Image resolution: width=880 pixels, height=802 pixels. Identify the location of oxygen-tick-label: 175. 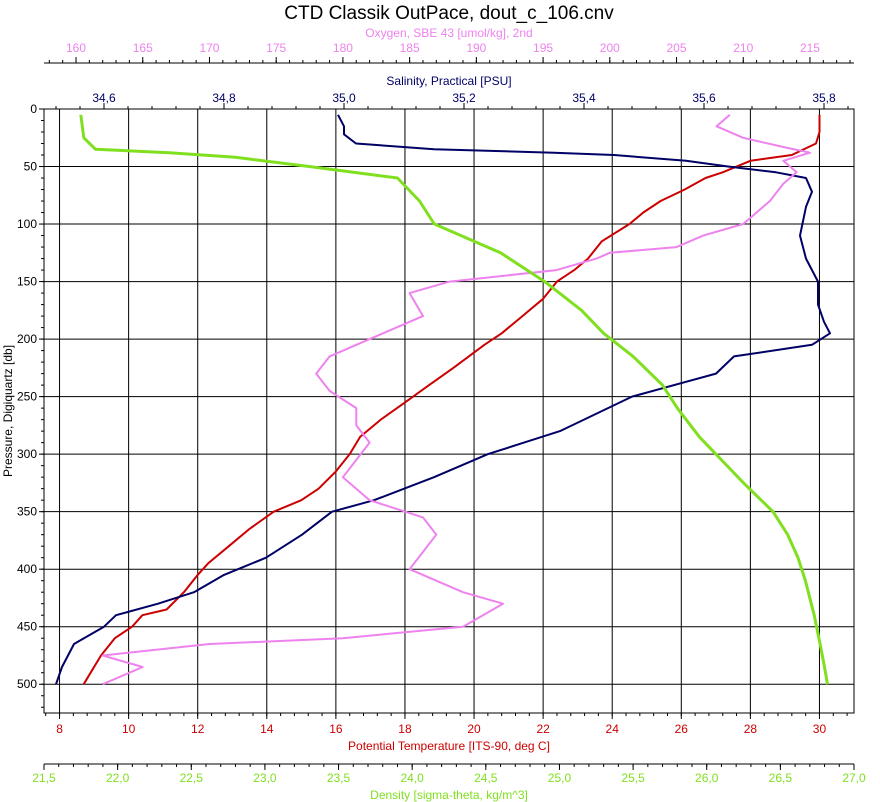
(276, 48).